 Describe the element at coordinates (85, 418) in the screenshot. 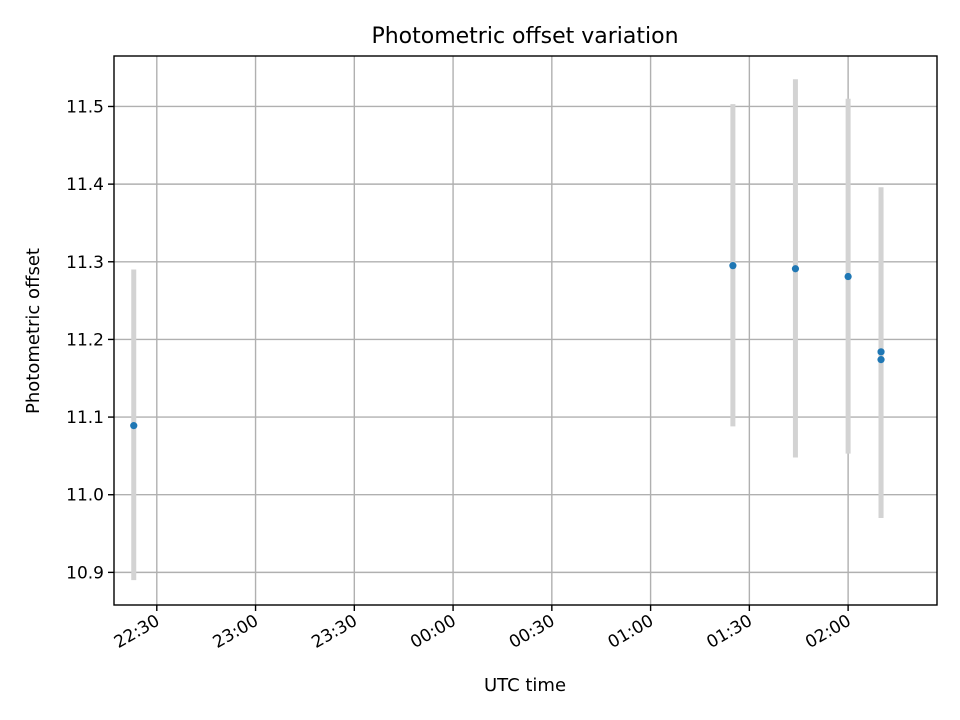

I see `y-tick-label: 11.1` at that location.